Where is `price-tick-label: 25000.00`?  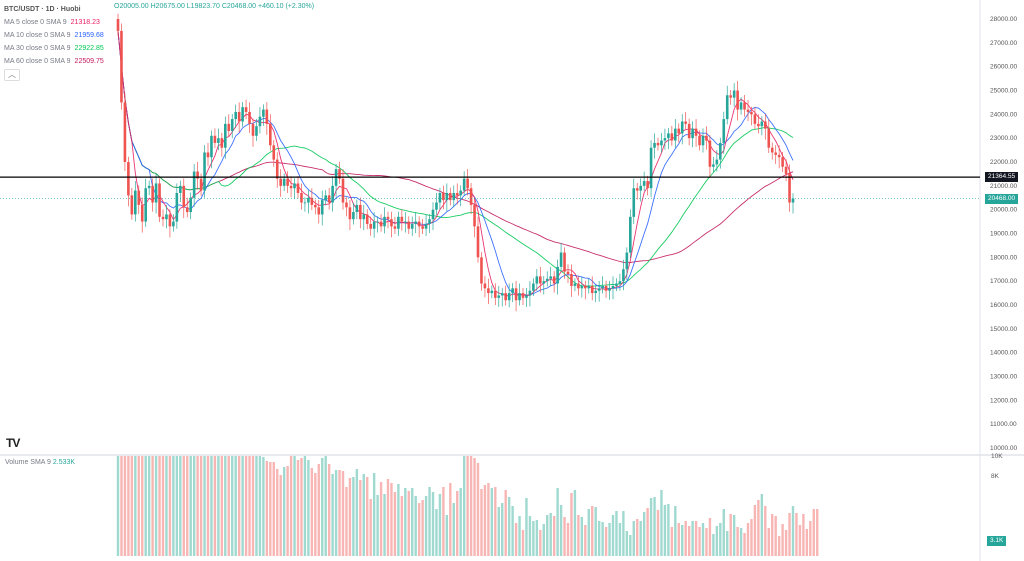 price-tick-label: 25000.00 is located at coordinates (1003, 91).